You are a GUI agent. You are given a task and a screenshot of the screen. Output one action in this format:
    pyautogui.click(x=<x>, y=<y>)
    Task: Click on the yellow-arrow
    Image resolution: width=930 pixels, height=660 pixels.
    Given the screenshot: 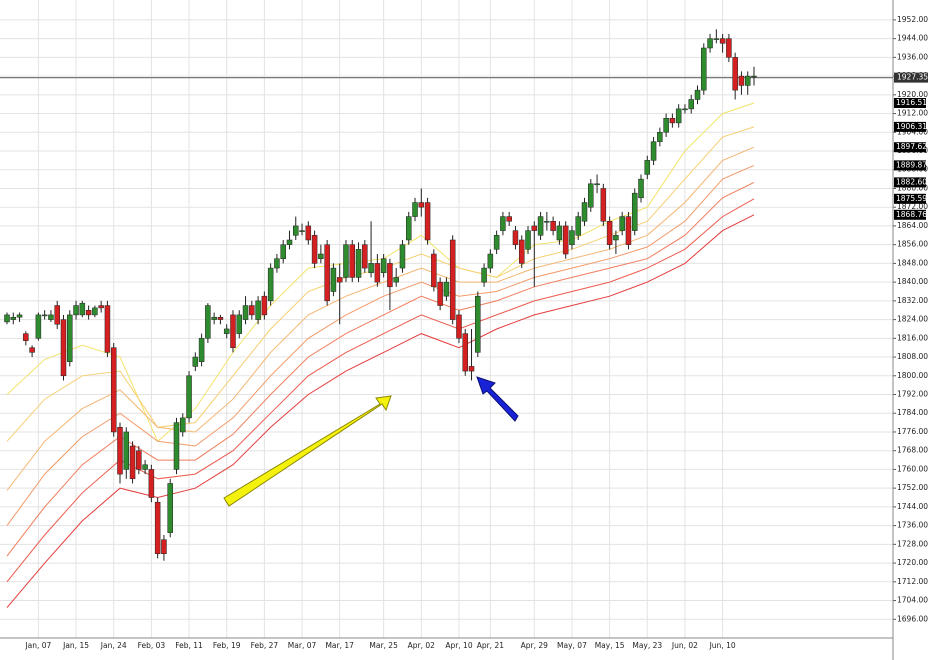 What is the action you would take?
    pyautogui.click(x=307, y=451)
    